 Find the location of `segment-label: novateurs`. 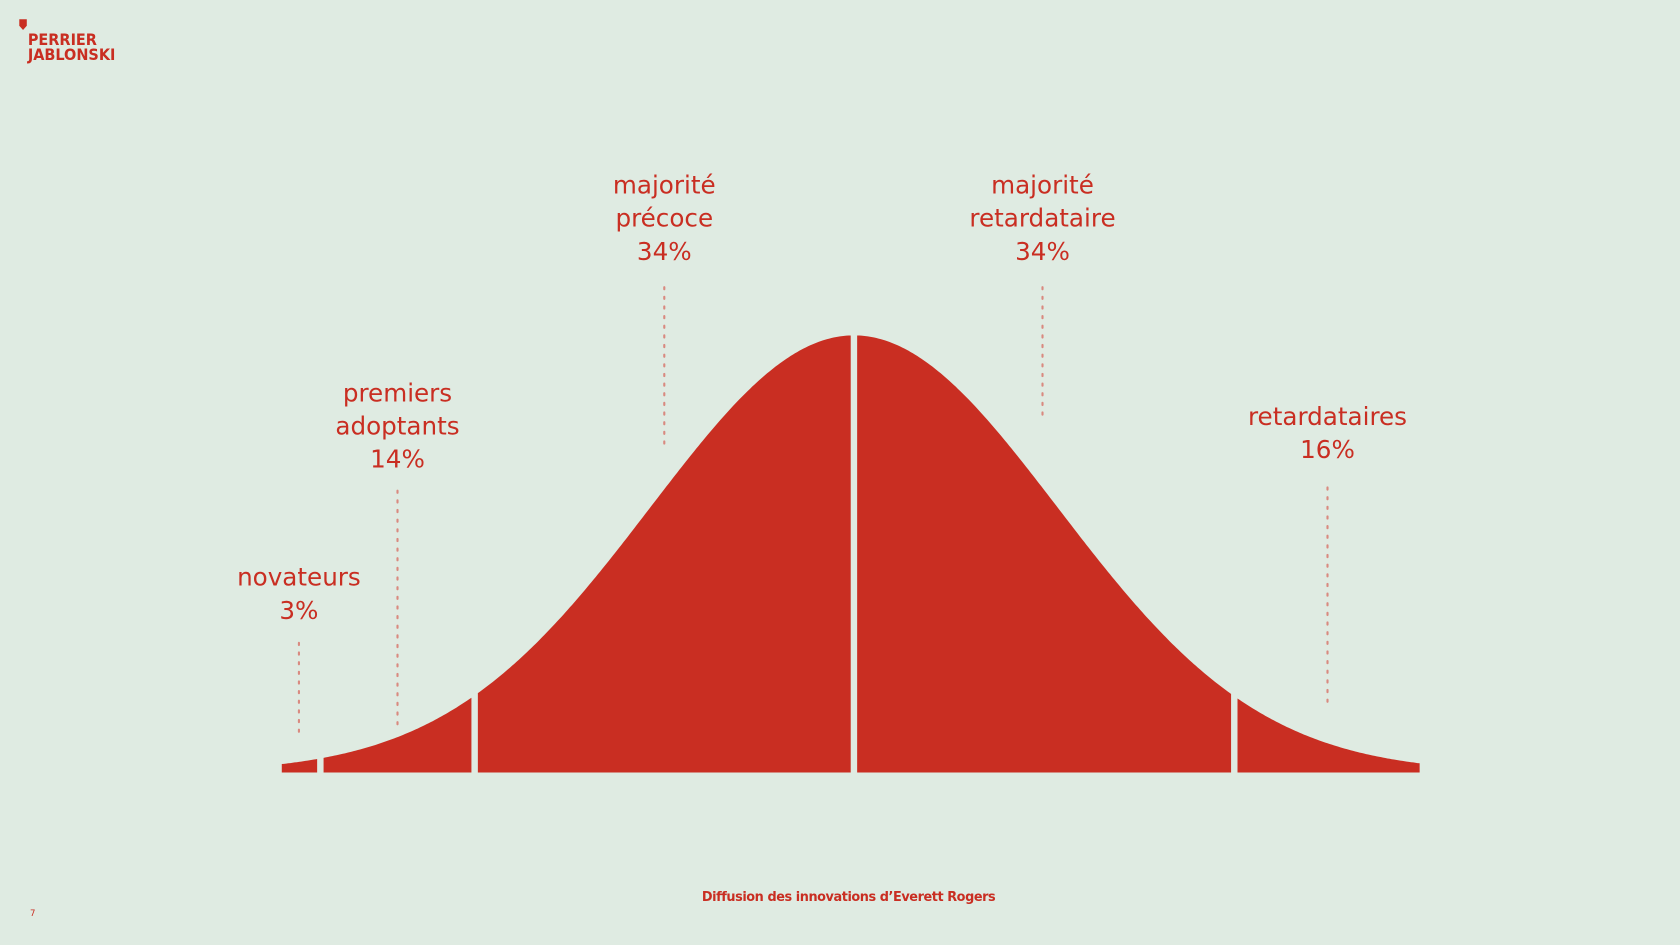

segment-label: novateurs is located at coordinates (299, 577).